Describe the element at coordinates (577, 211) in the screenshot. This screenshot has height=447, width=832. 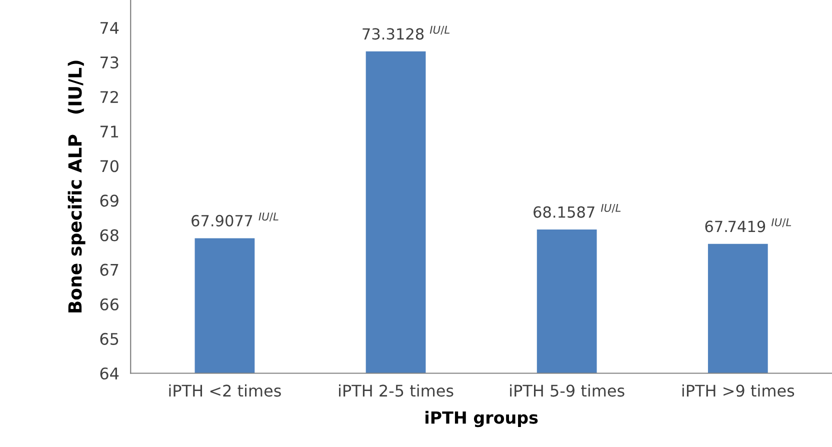
I see `data-label: 68.1587 $^{IU/L}$` at that location.